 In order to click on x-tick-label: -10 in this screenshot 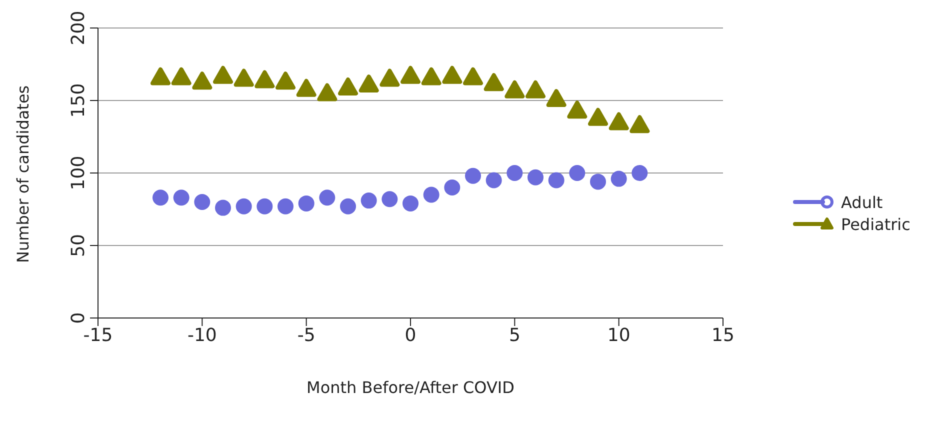, I will do `click(202, 335)`.